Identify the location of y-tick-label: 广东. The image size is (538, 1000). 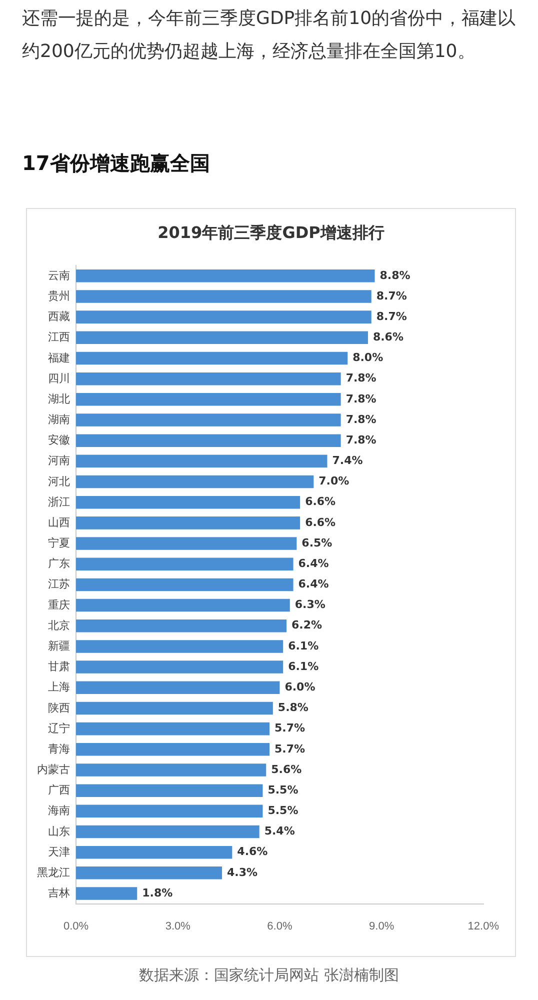
(59, 563).